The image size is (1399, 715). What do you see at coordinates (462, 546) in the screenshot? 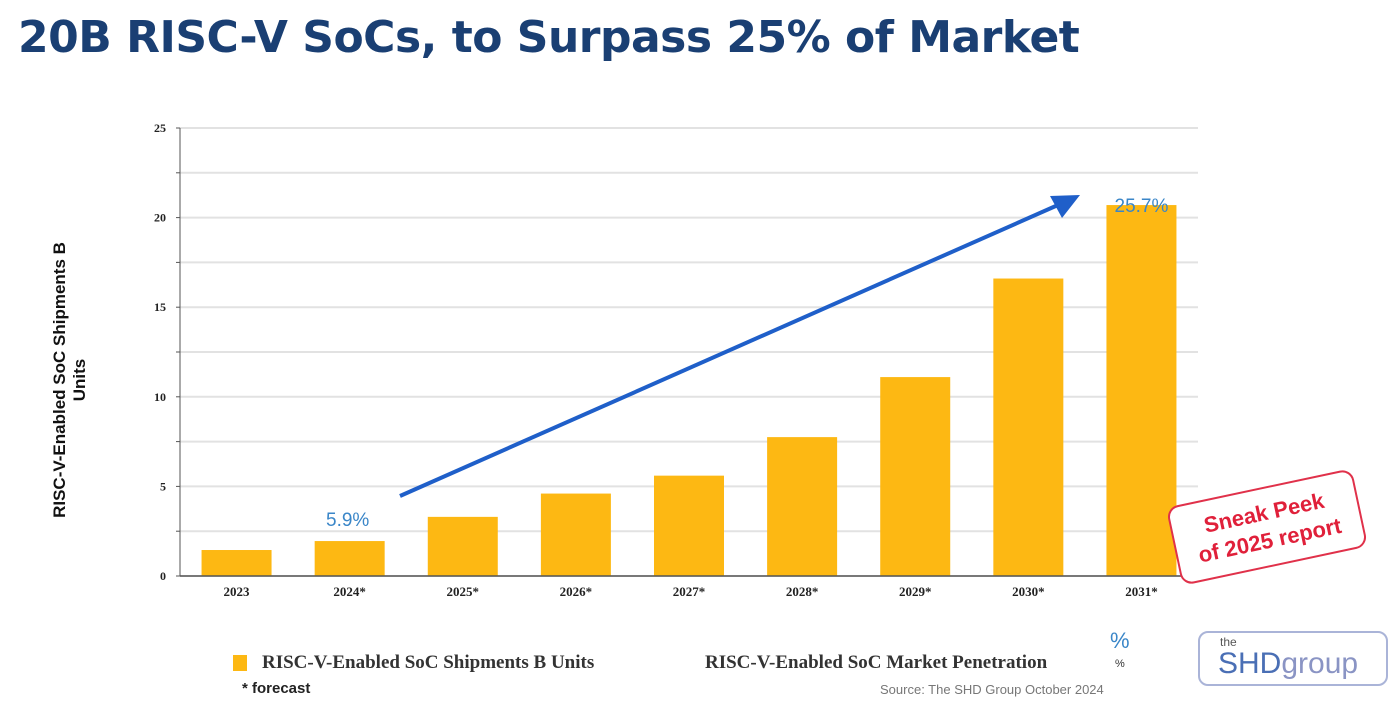
I see `bar-2025` at bounding box center [462, 546].